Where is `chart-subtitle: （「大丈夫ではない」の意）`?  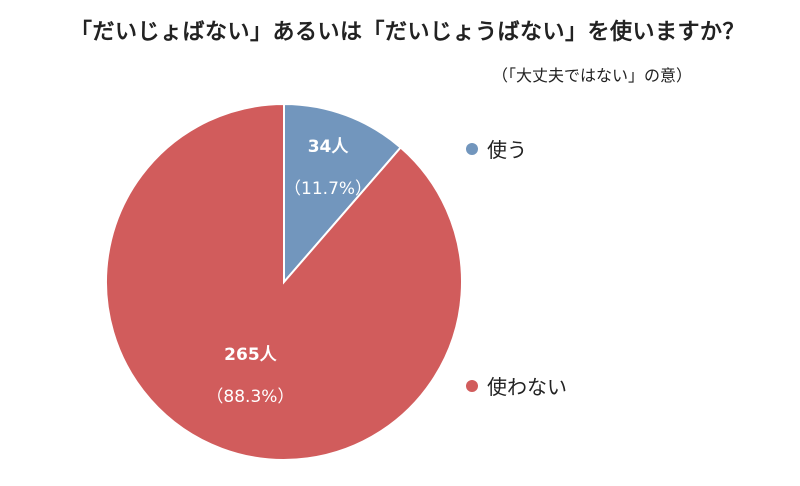
chart-subtitle: （「大丈夫ではない」の意） is located at coordinates (591, 75).